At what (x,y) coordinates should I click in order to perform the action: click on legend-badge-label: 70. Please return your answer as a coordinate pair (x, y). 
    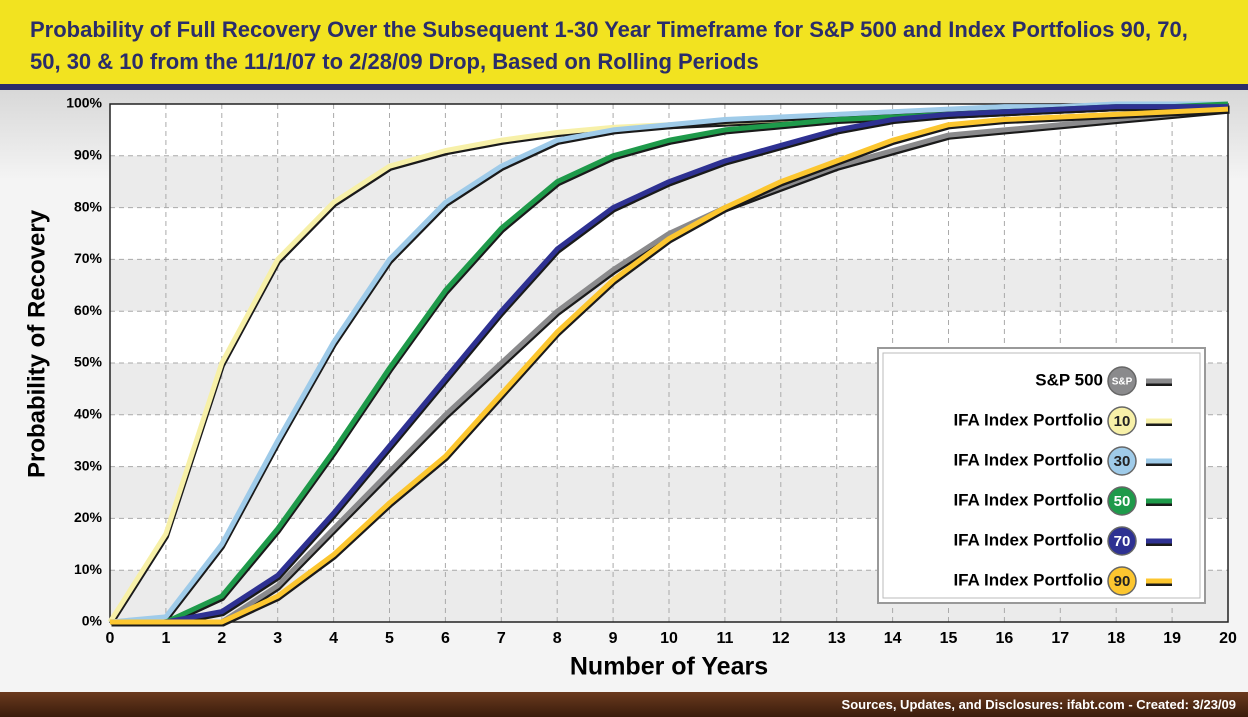
    Looking at the image, I should click on (1122, 541).